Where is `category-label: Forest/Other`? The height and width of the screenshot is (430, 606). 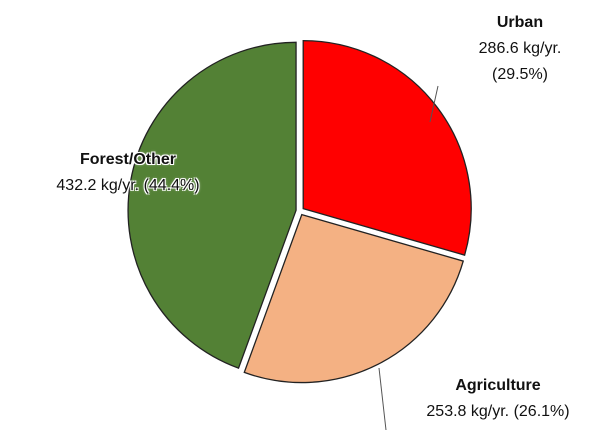 category-label: Forest/Other is located at coordinates (127, 159).